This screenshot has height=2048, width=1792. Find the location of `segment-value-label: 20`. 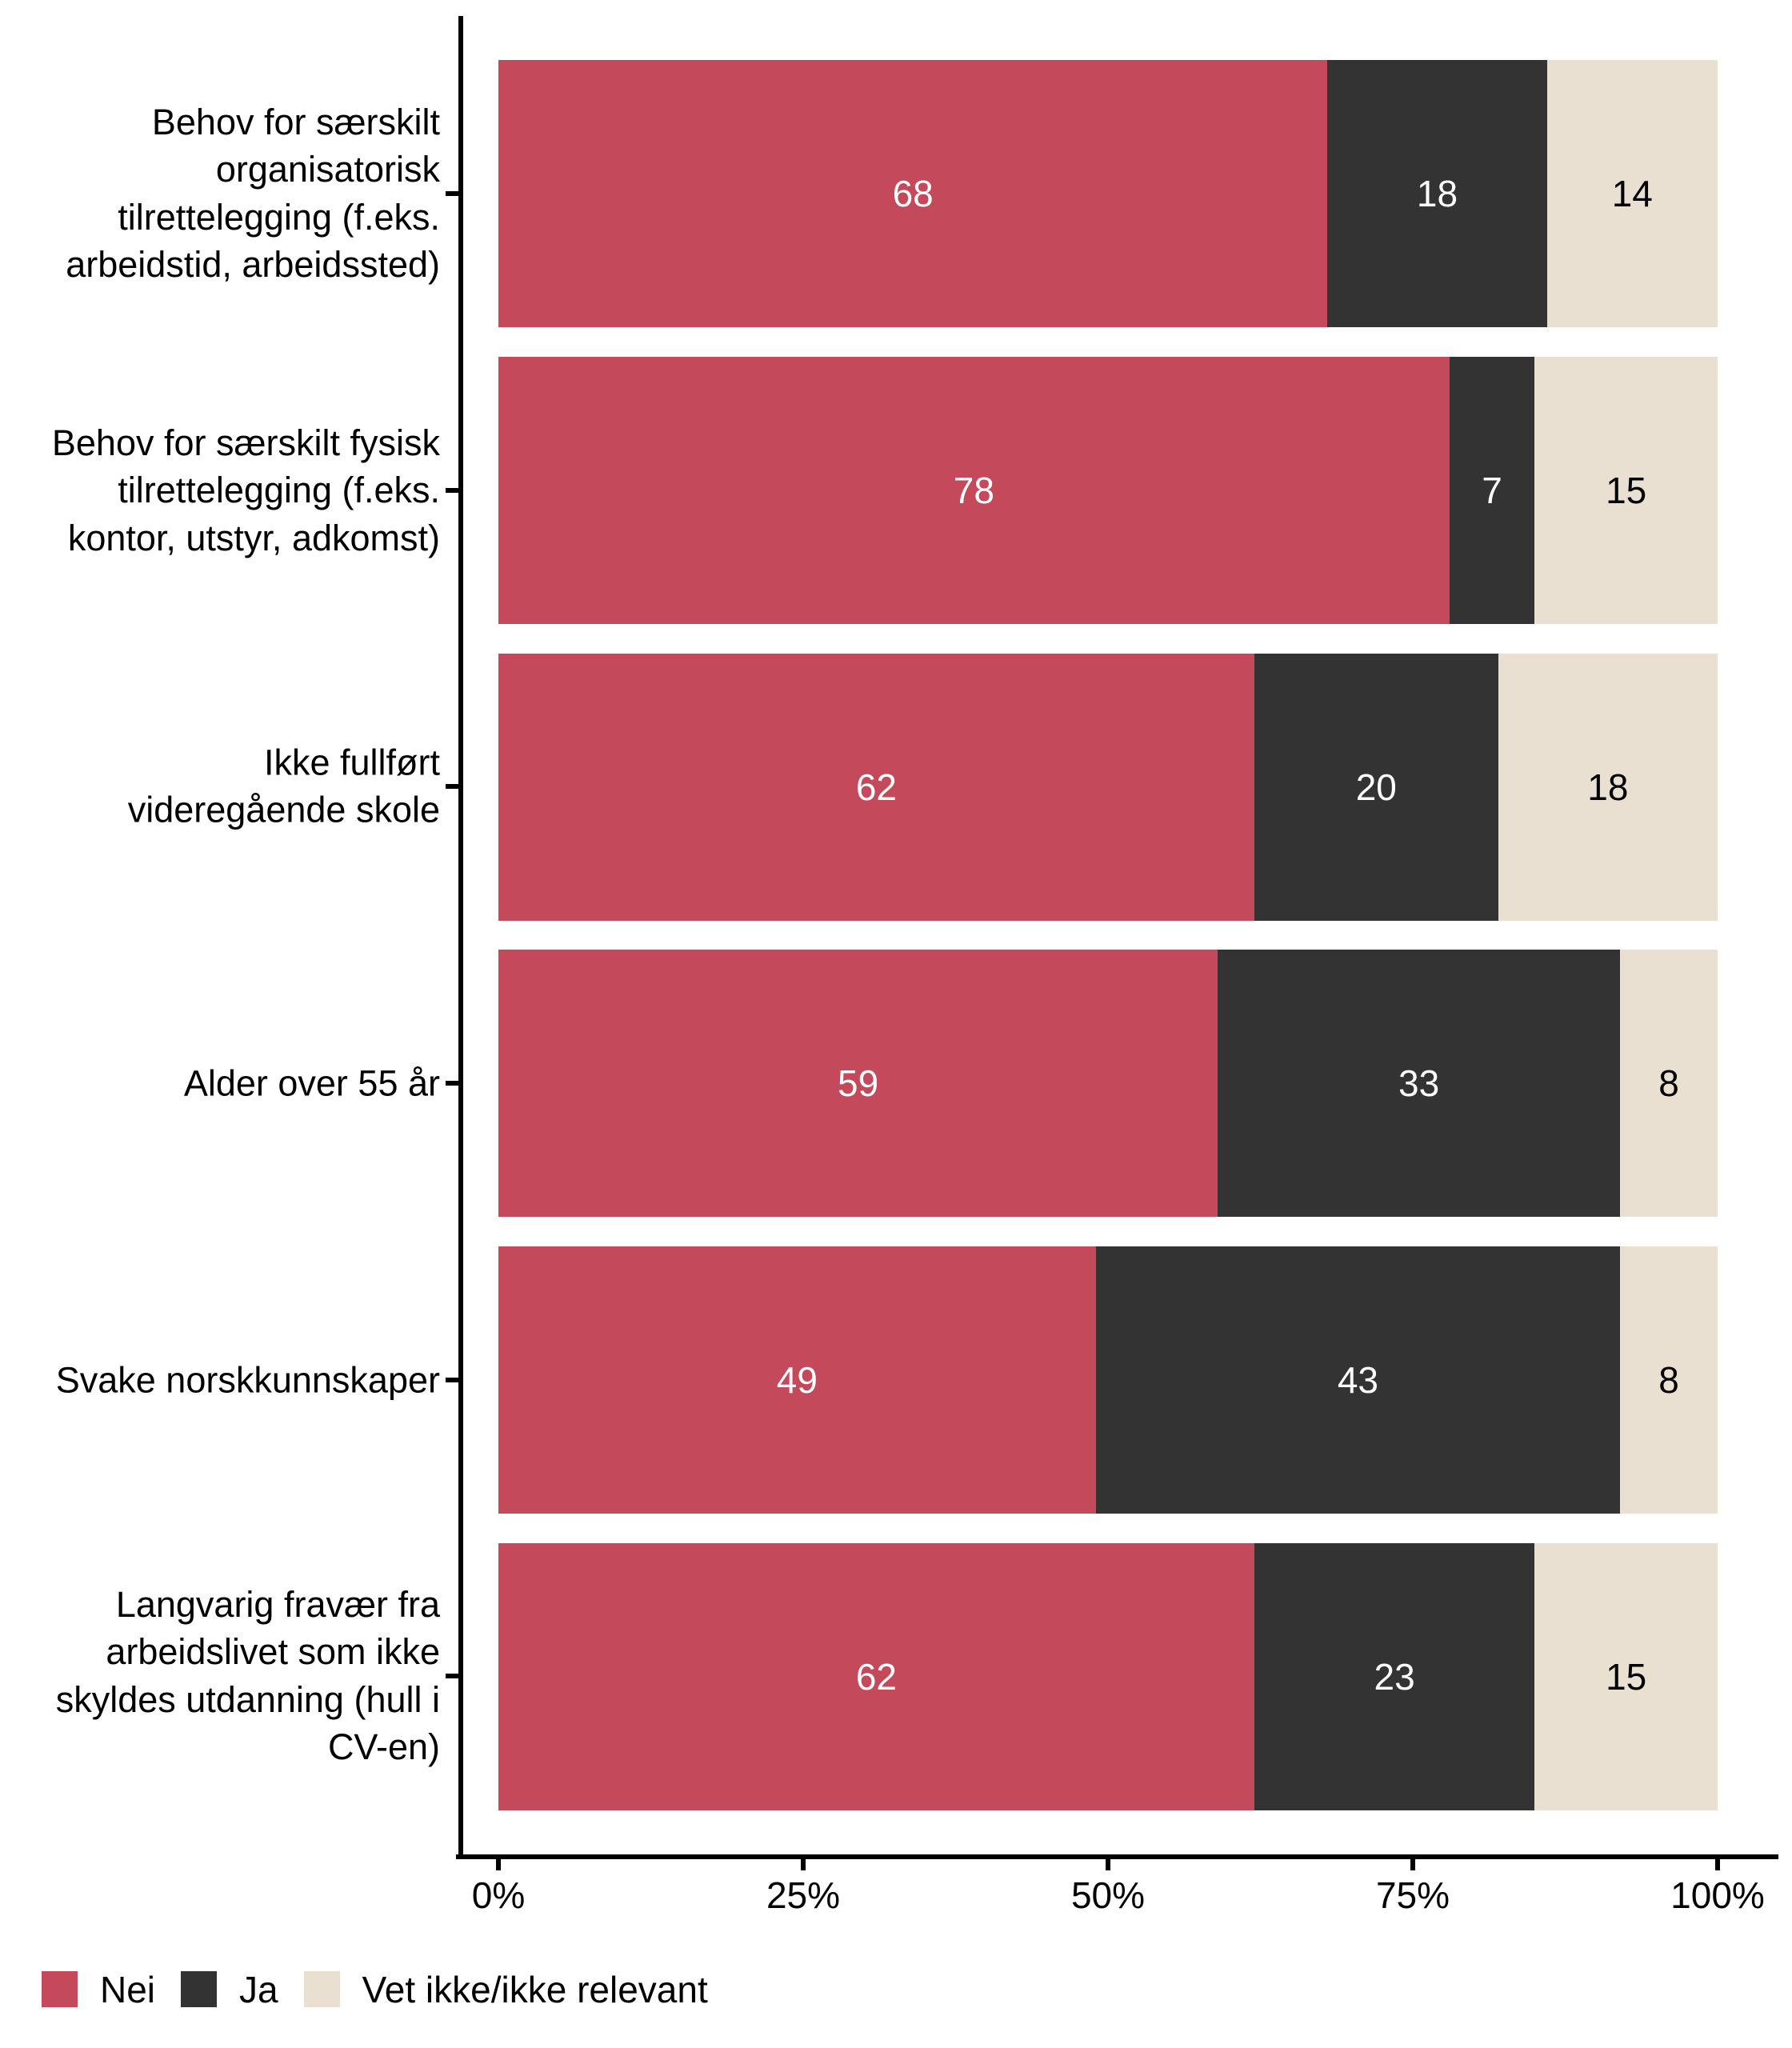

segment-value-label: 20 is located at coordinates (1376, 787).